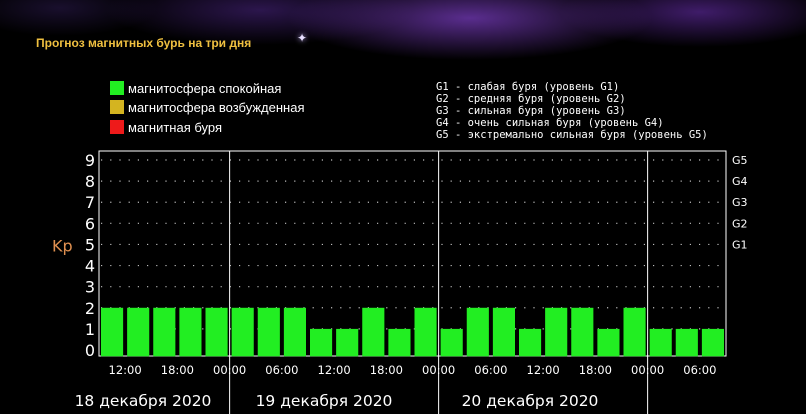  I want to click on star-sparkle: ✦, so click(302, 38).